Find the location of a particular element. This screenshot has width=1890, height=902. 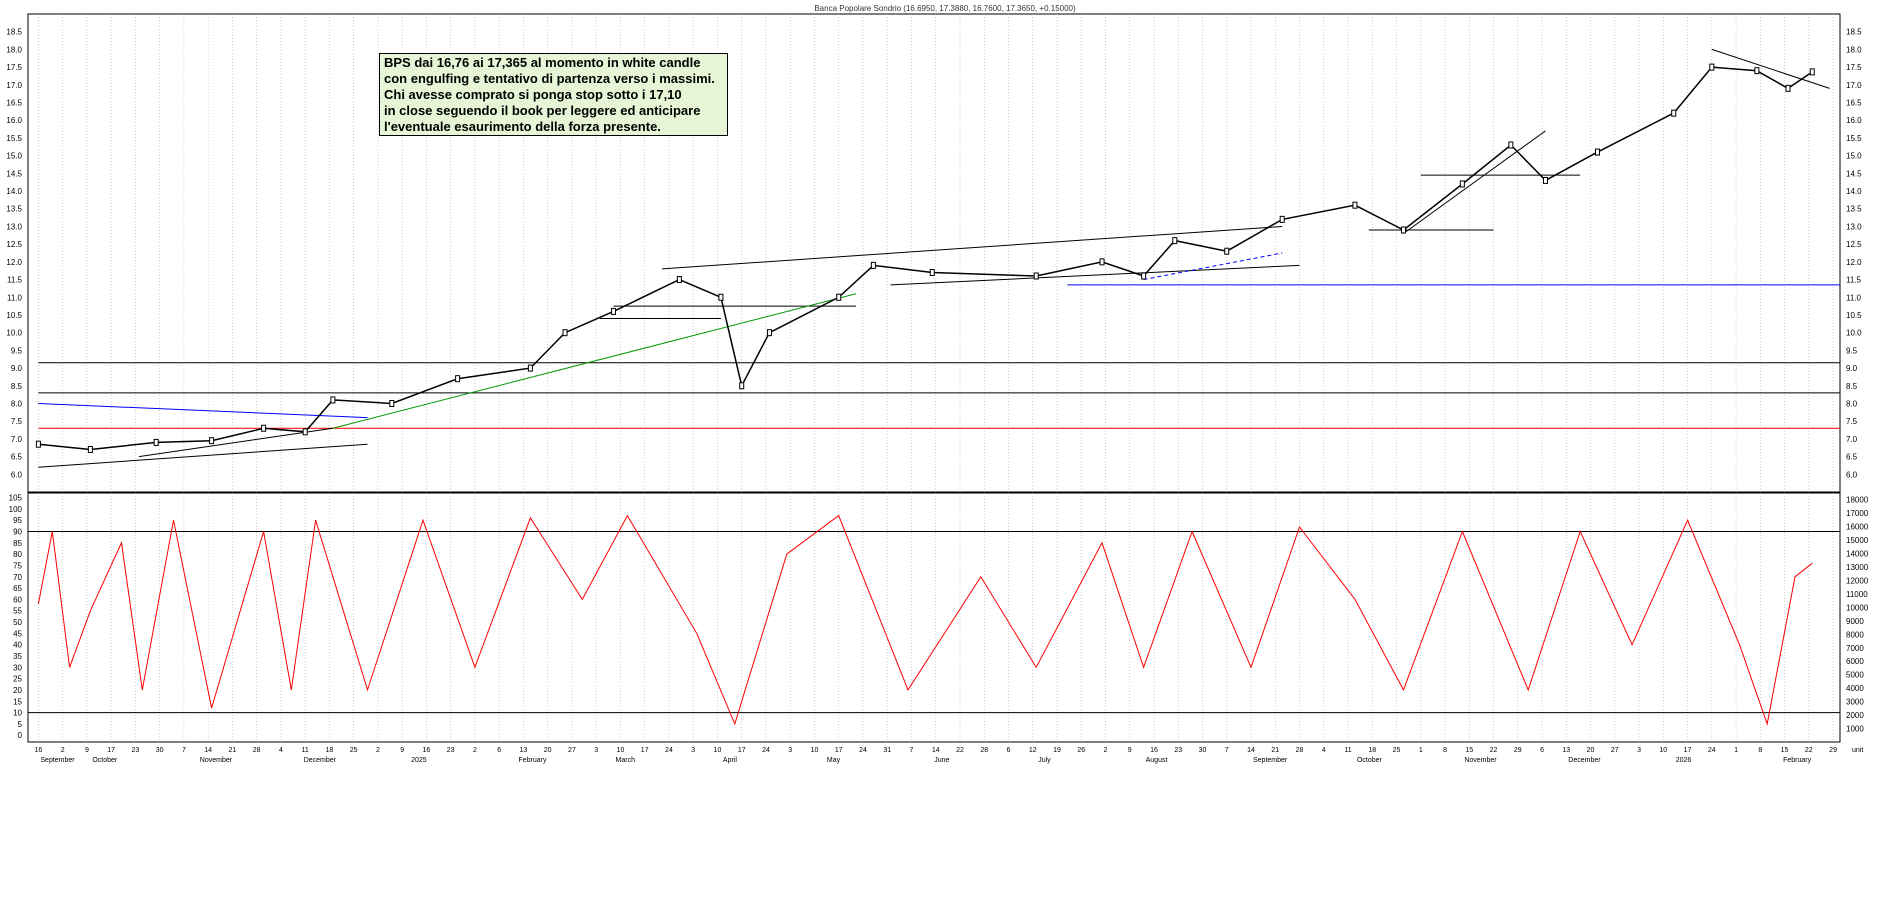

x-day-label: 26 is located at coordinates (1081, 750).